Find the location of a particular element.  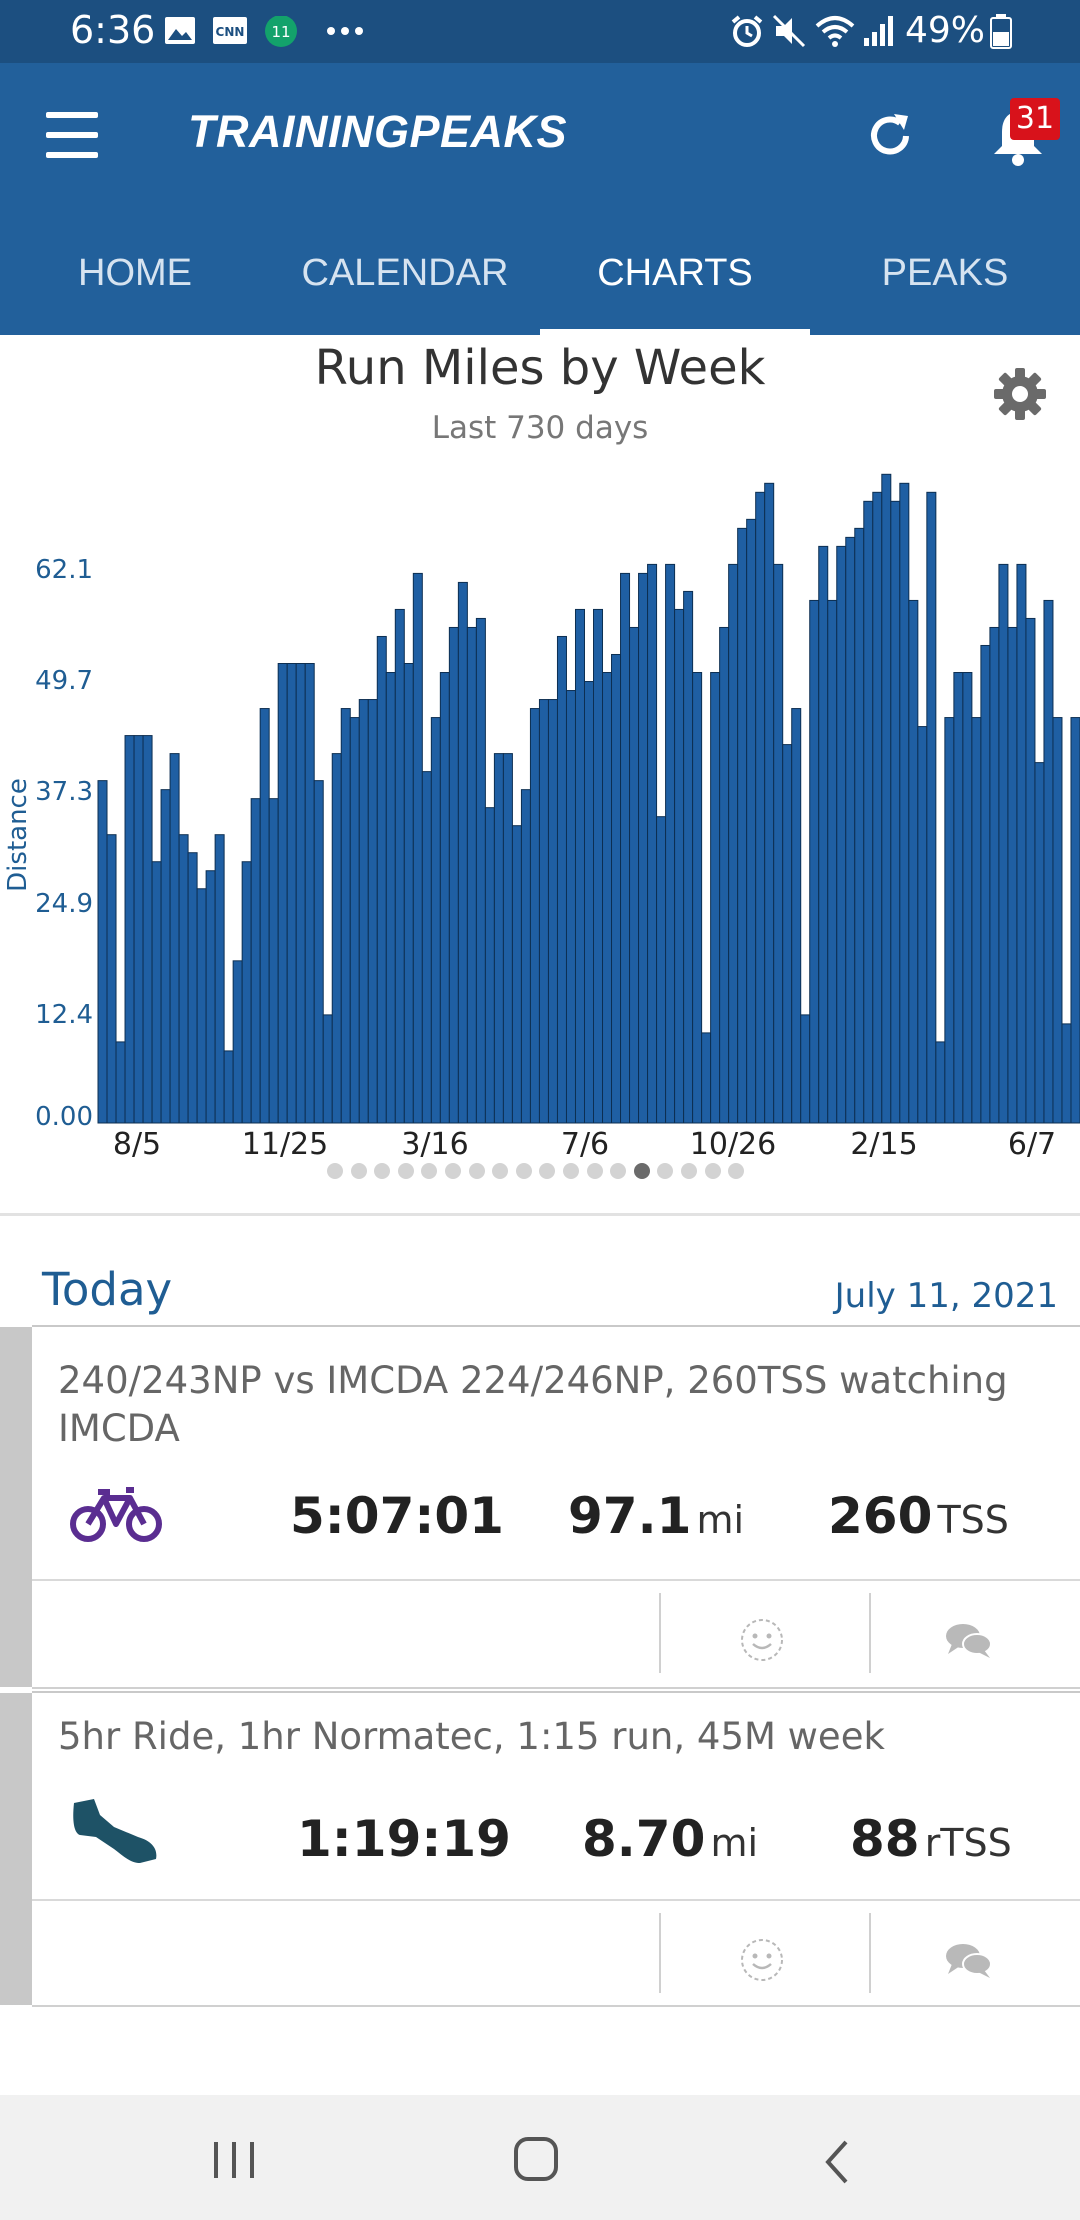

tab-calendar: CALENDAR is located at coordinates (405, 273).